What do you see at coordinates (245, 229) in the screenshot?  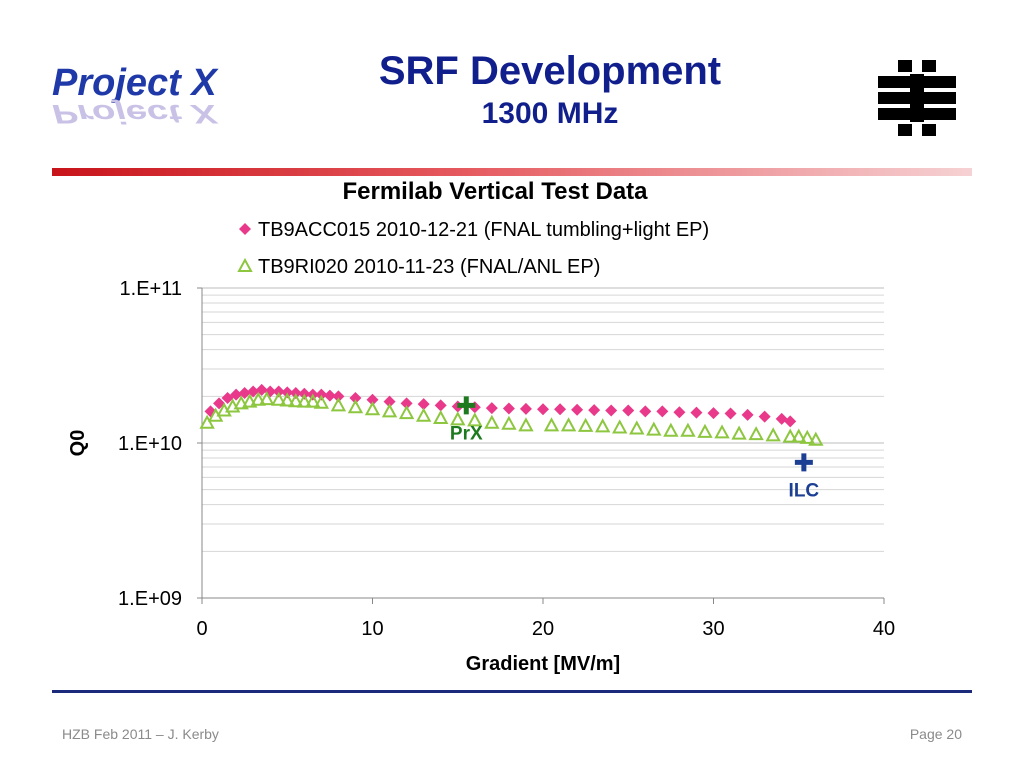 I see `legend-marker-diamond` at bounding box center [245, 229].